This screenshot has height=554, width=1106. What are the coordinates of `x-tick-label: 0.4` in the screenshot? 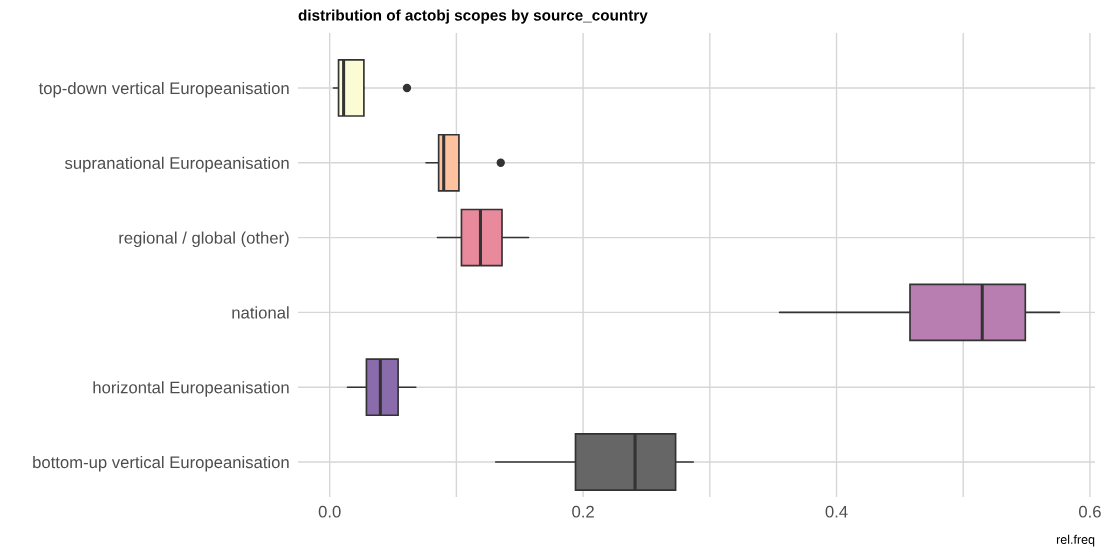 It's located at (836, 511).